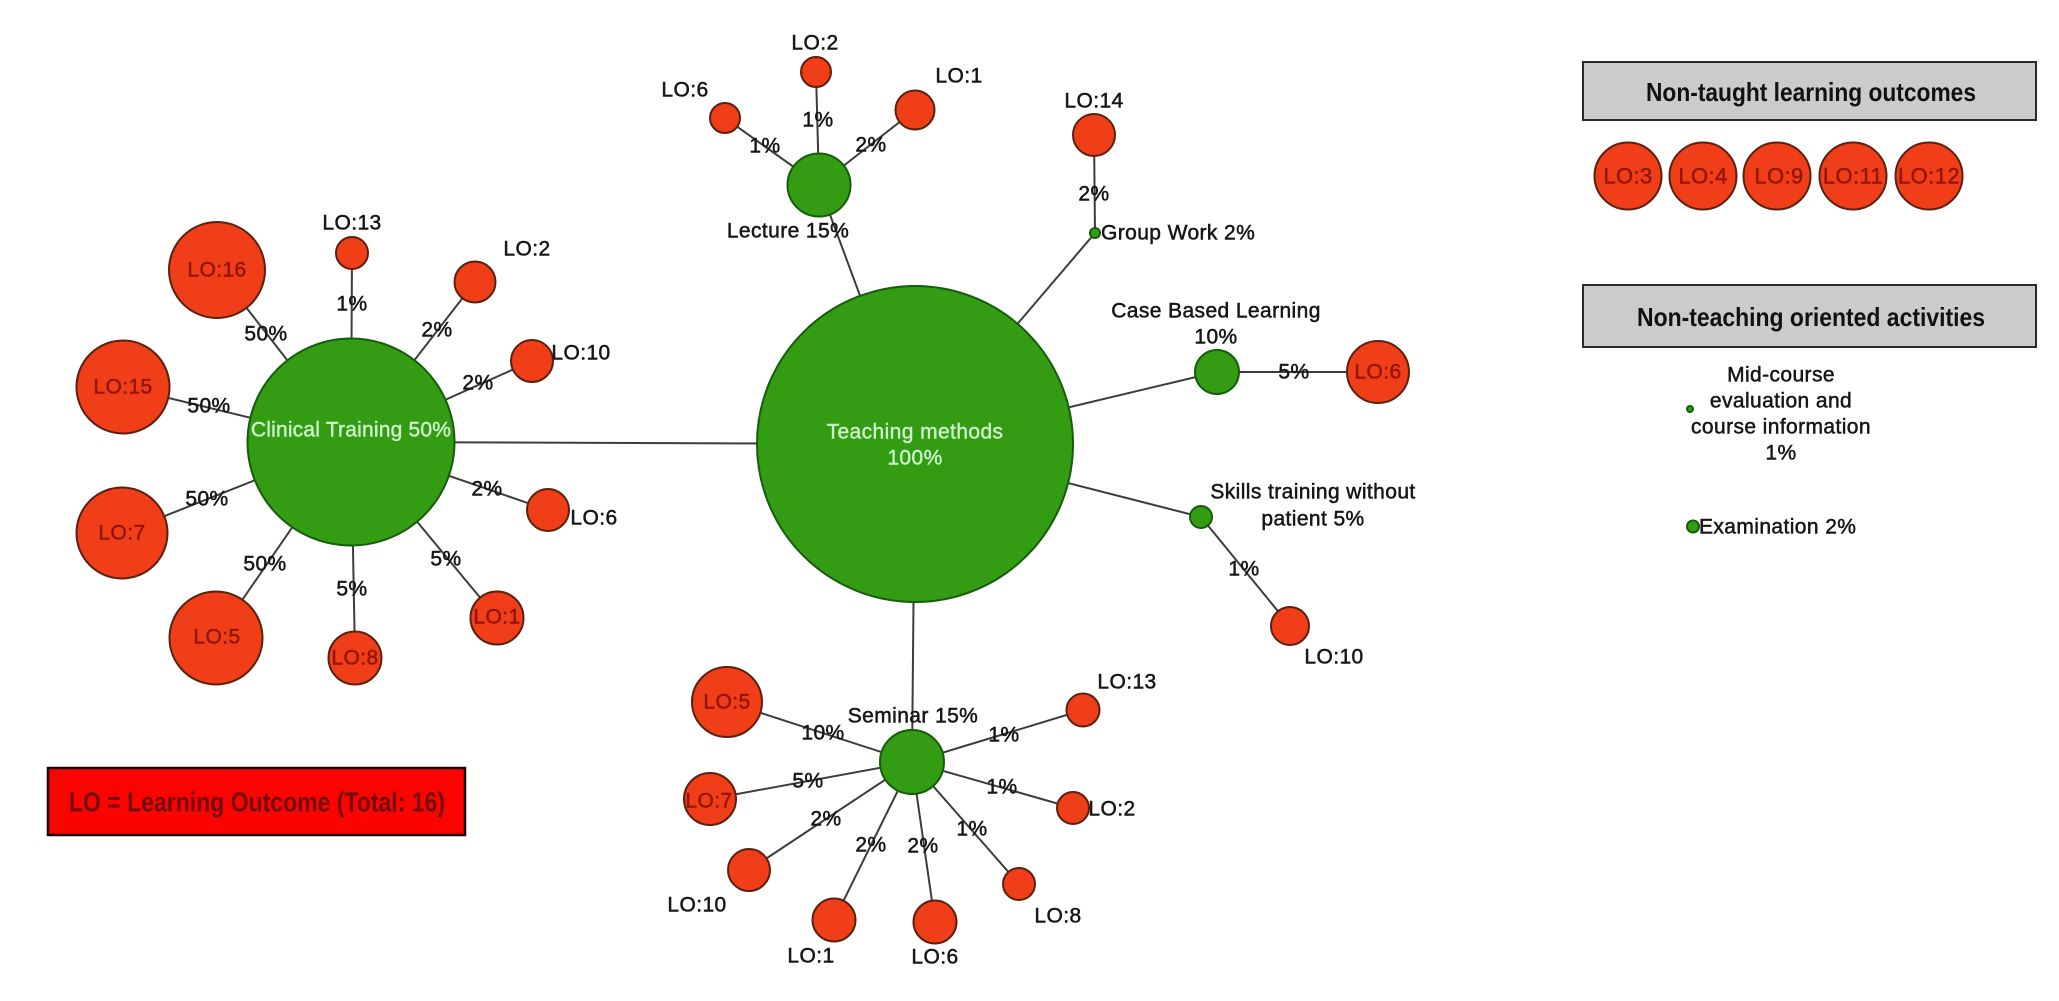  What do you see at coordinates (1312, 519) in the screenshot?
I see `svg-text: patient 5%` at bounding box center [1312, 519].